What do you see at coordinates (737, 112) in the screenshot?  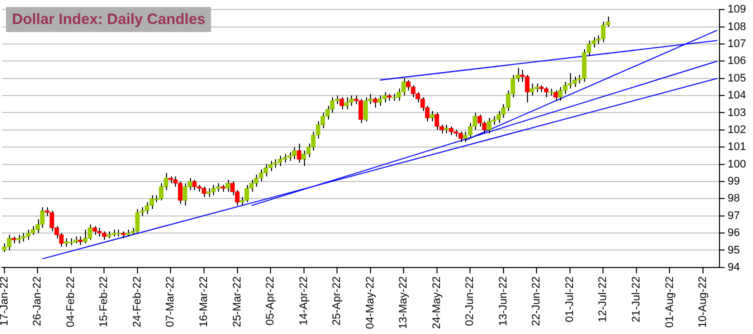 I see `y-tick-label: 103` at bounding box center [737, 112].